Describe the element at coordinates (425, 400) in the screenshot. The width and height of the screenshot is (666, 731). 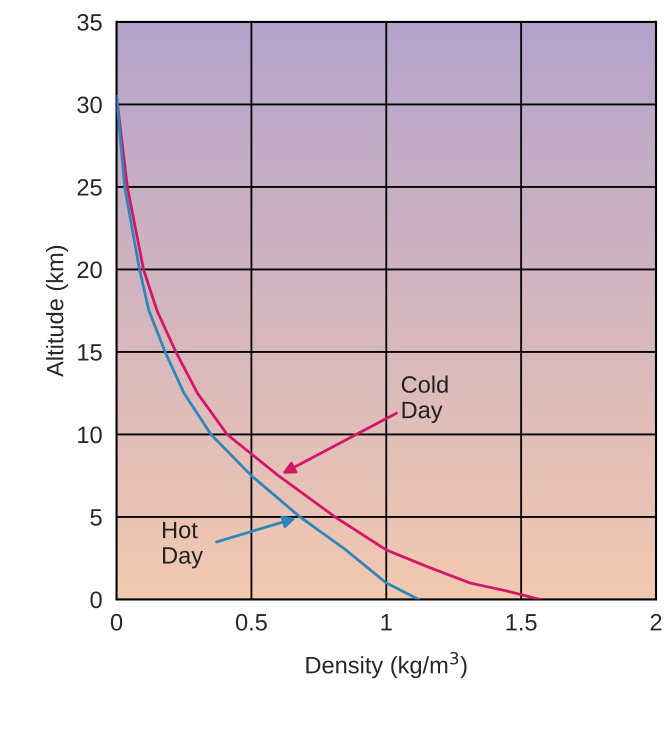
I see `text: Cold Day` at that location.